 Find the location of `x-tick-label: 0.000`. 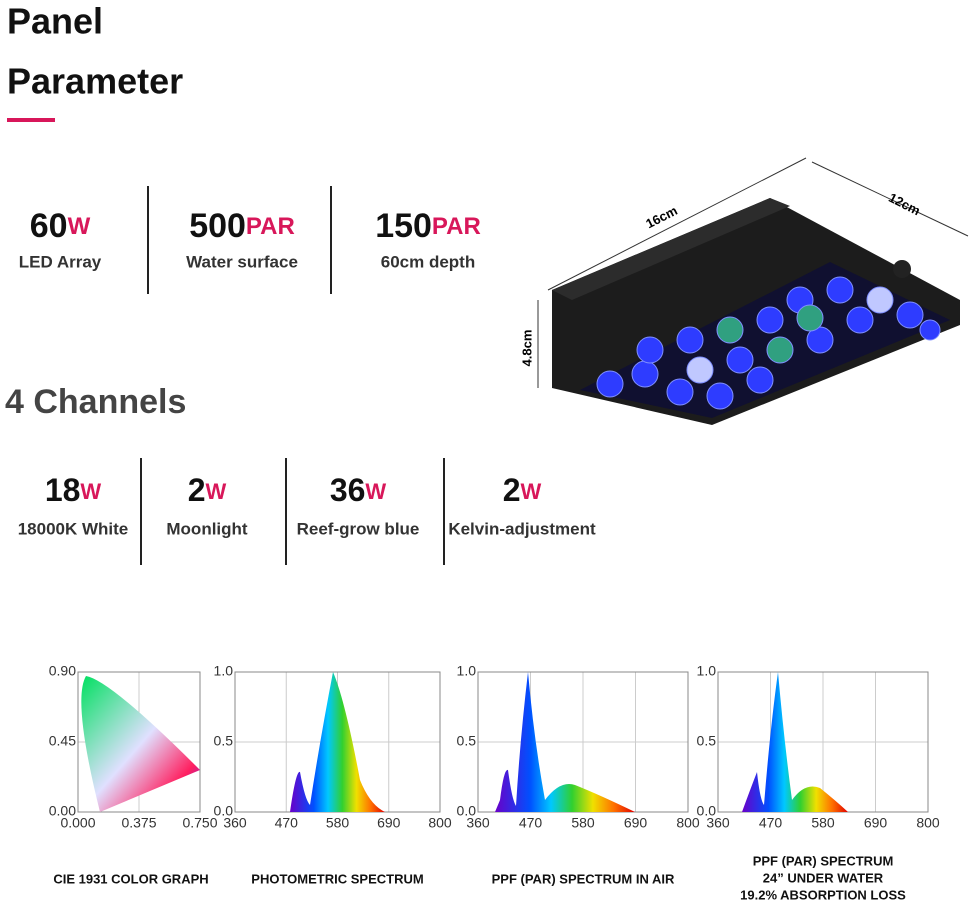

x-tick-label: 0.000 is located at coordinates (77, 823).